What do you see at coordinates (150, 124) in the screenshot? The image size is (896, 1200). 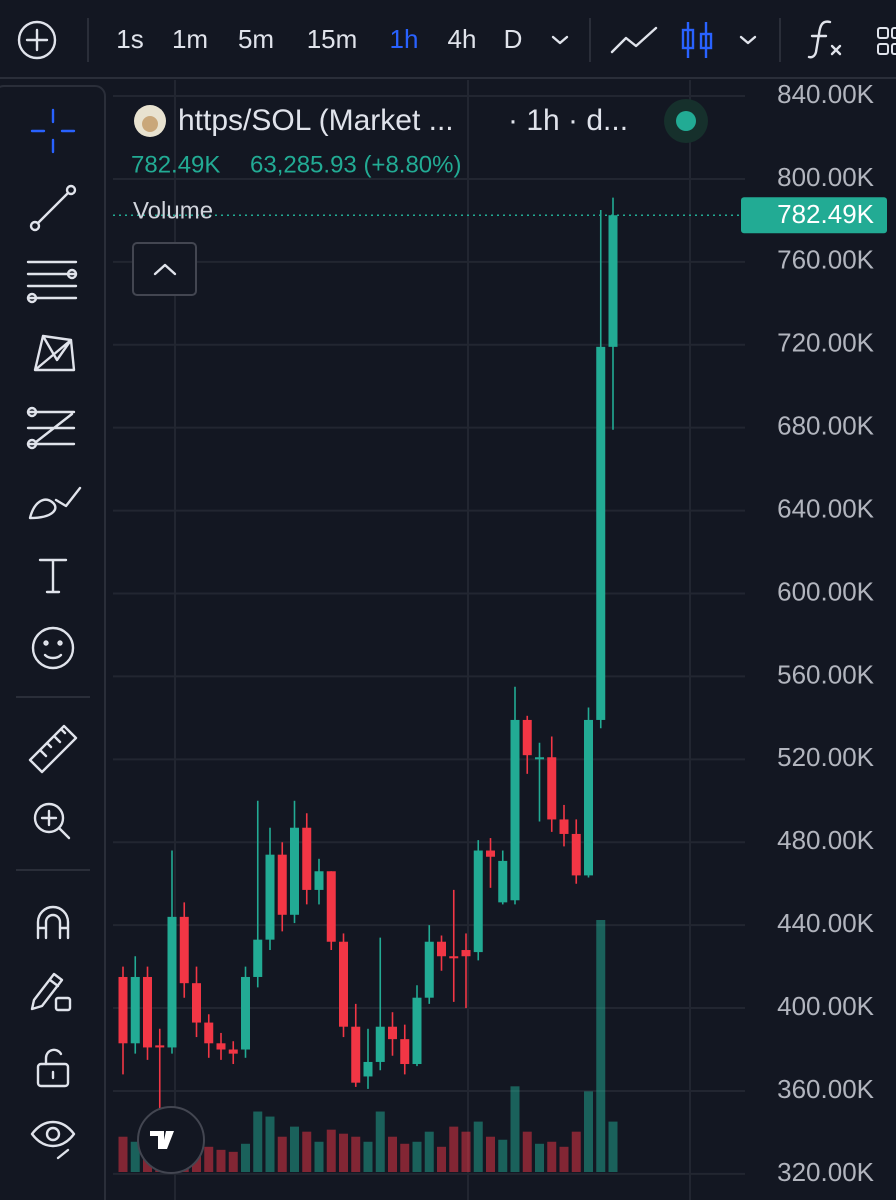 I see `symbol-avatar-face` at bounding box center [150, 124].